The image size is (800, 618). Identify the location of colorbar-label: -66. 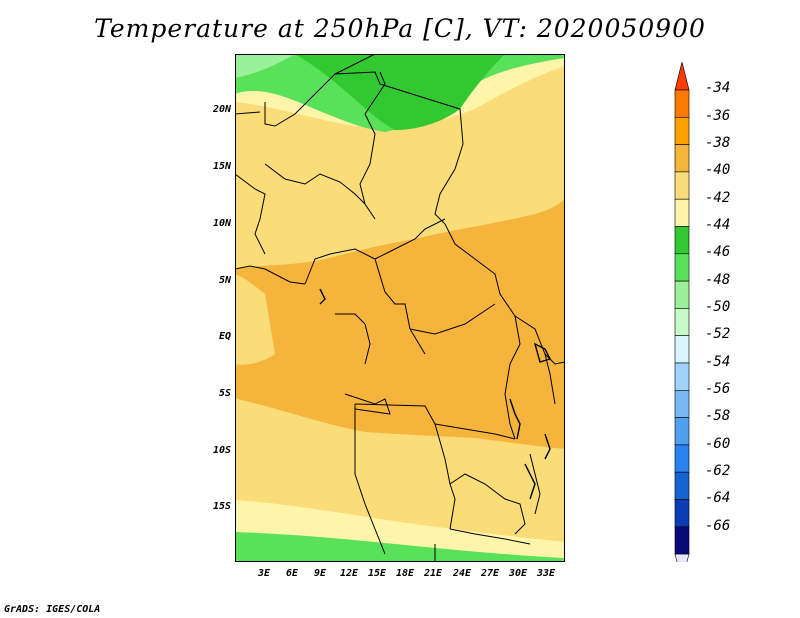
(718, 526).